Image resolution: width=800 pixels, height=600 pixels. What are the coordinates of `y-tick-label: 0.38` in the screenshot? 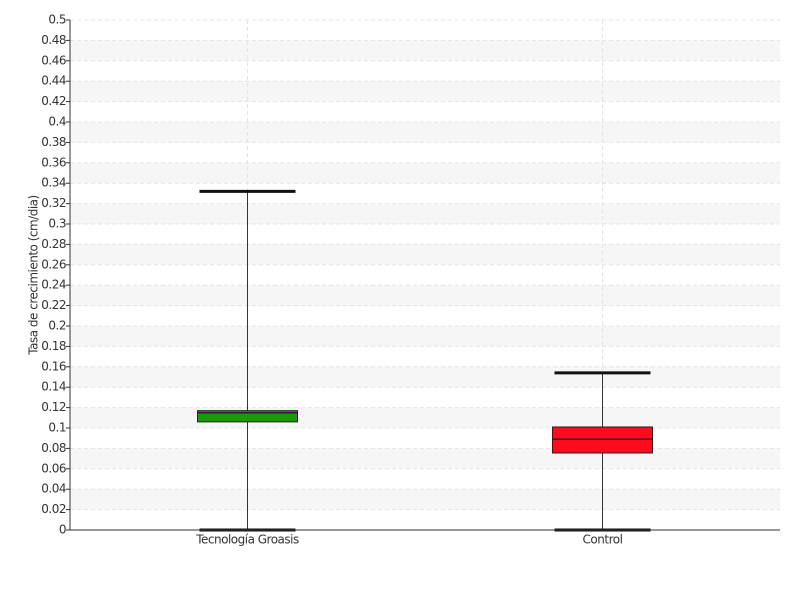 It's located at (53, 142).